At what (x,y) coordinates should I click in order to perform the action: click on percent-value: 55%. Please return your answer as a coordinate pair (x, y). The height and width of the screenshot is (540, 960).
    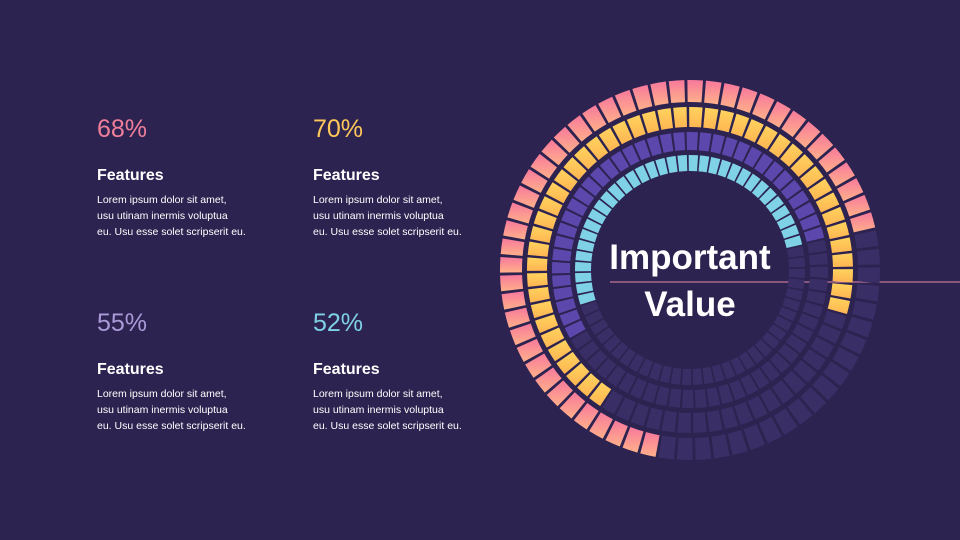
    Looking at the image, I should click on (122, 323).